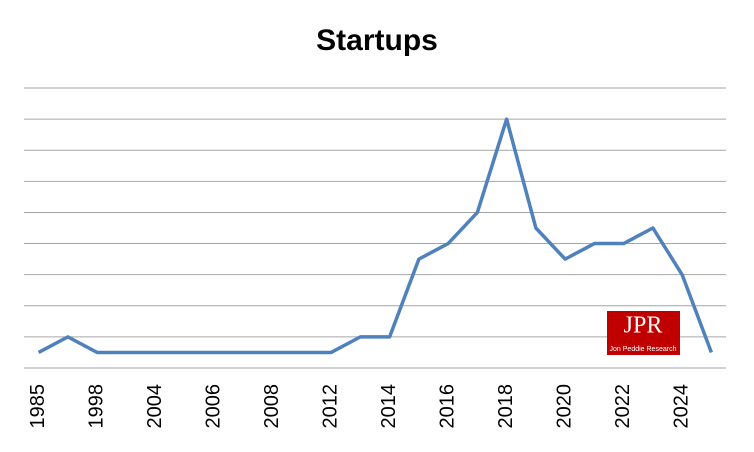  Describe the element at coordinates (213, 406) in the screenshot. I see `x-tick-label: 2006` at that location.